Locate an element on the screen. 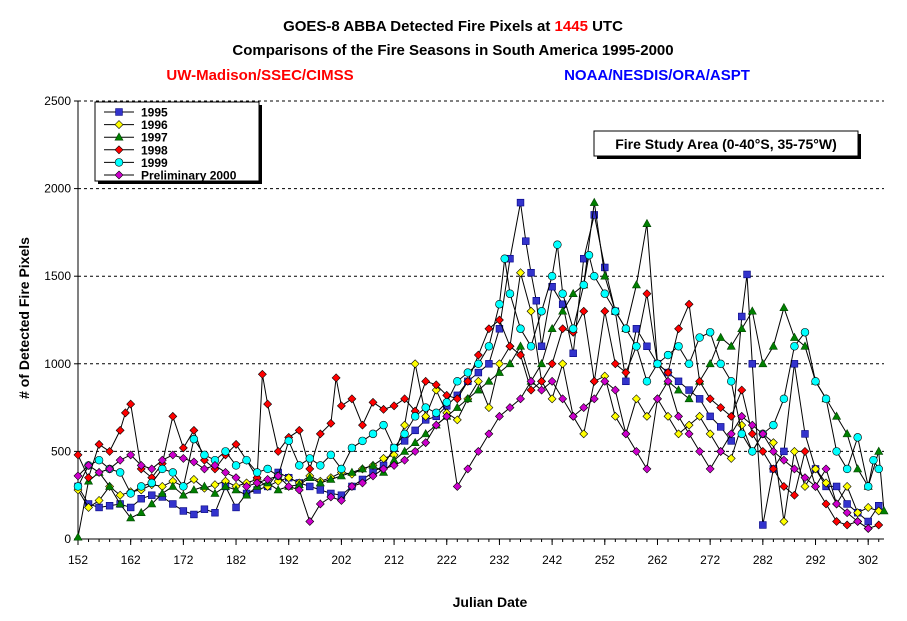  y-tick-label-3: 1500 is located at coordinates (57, 276).